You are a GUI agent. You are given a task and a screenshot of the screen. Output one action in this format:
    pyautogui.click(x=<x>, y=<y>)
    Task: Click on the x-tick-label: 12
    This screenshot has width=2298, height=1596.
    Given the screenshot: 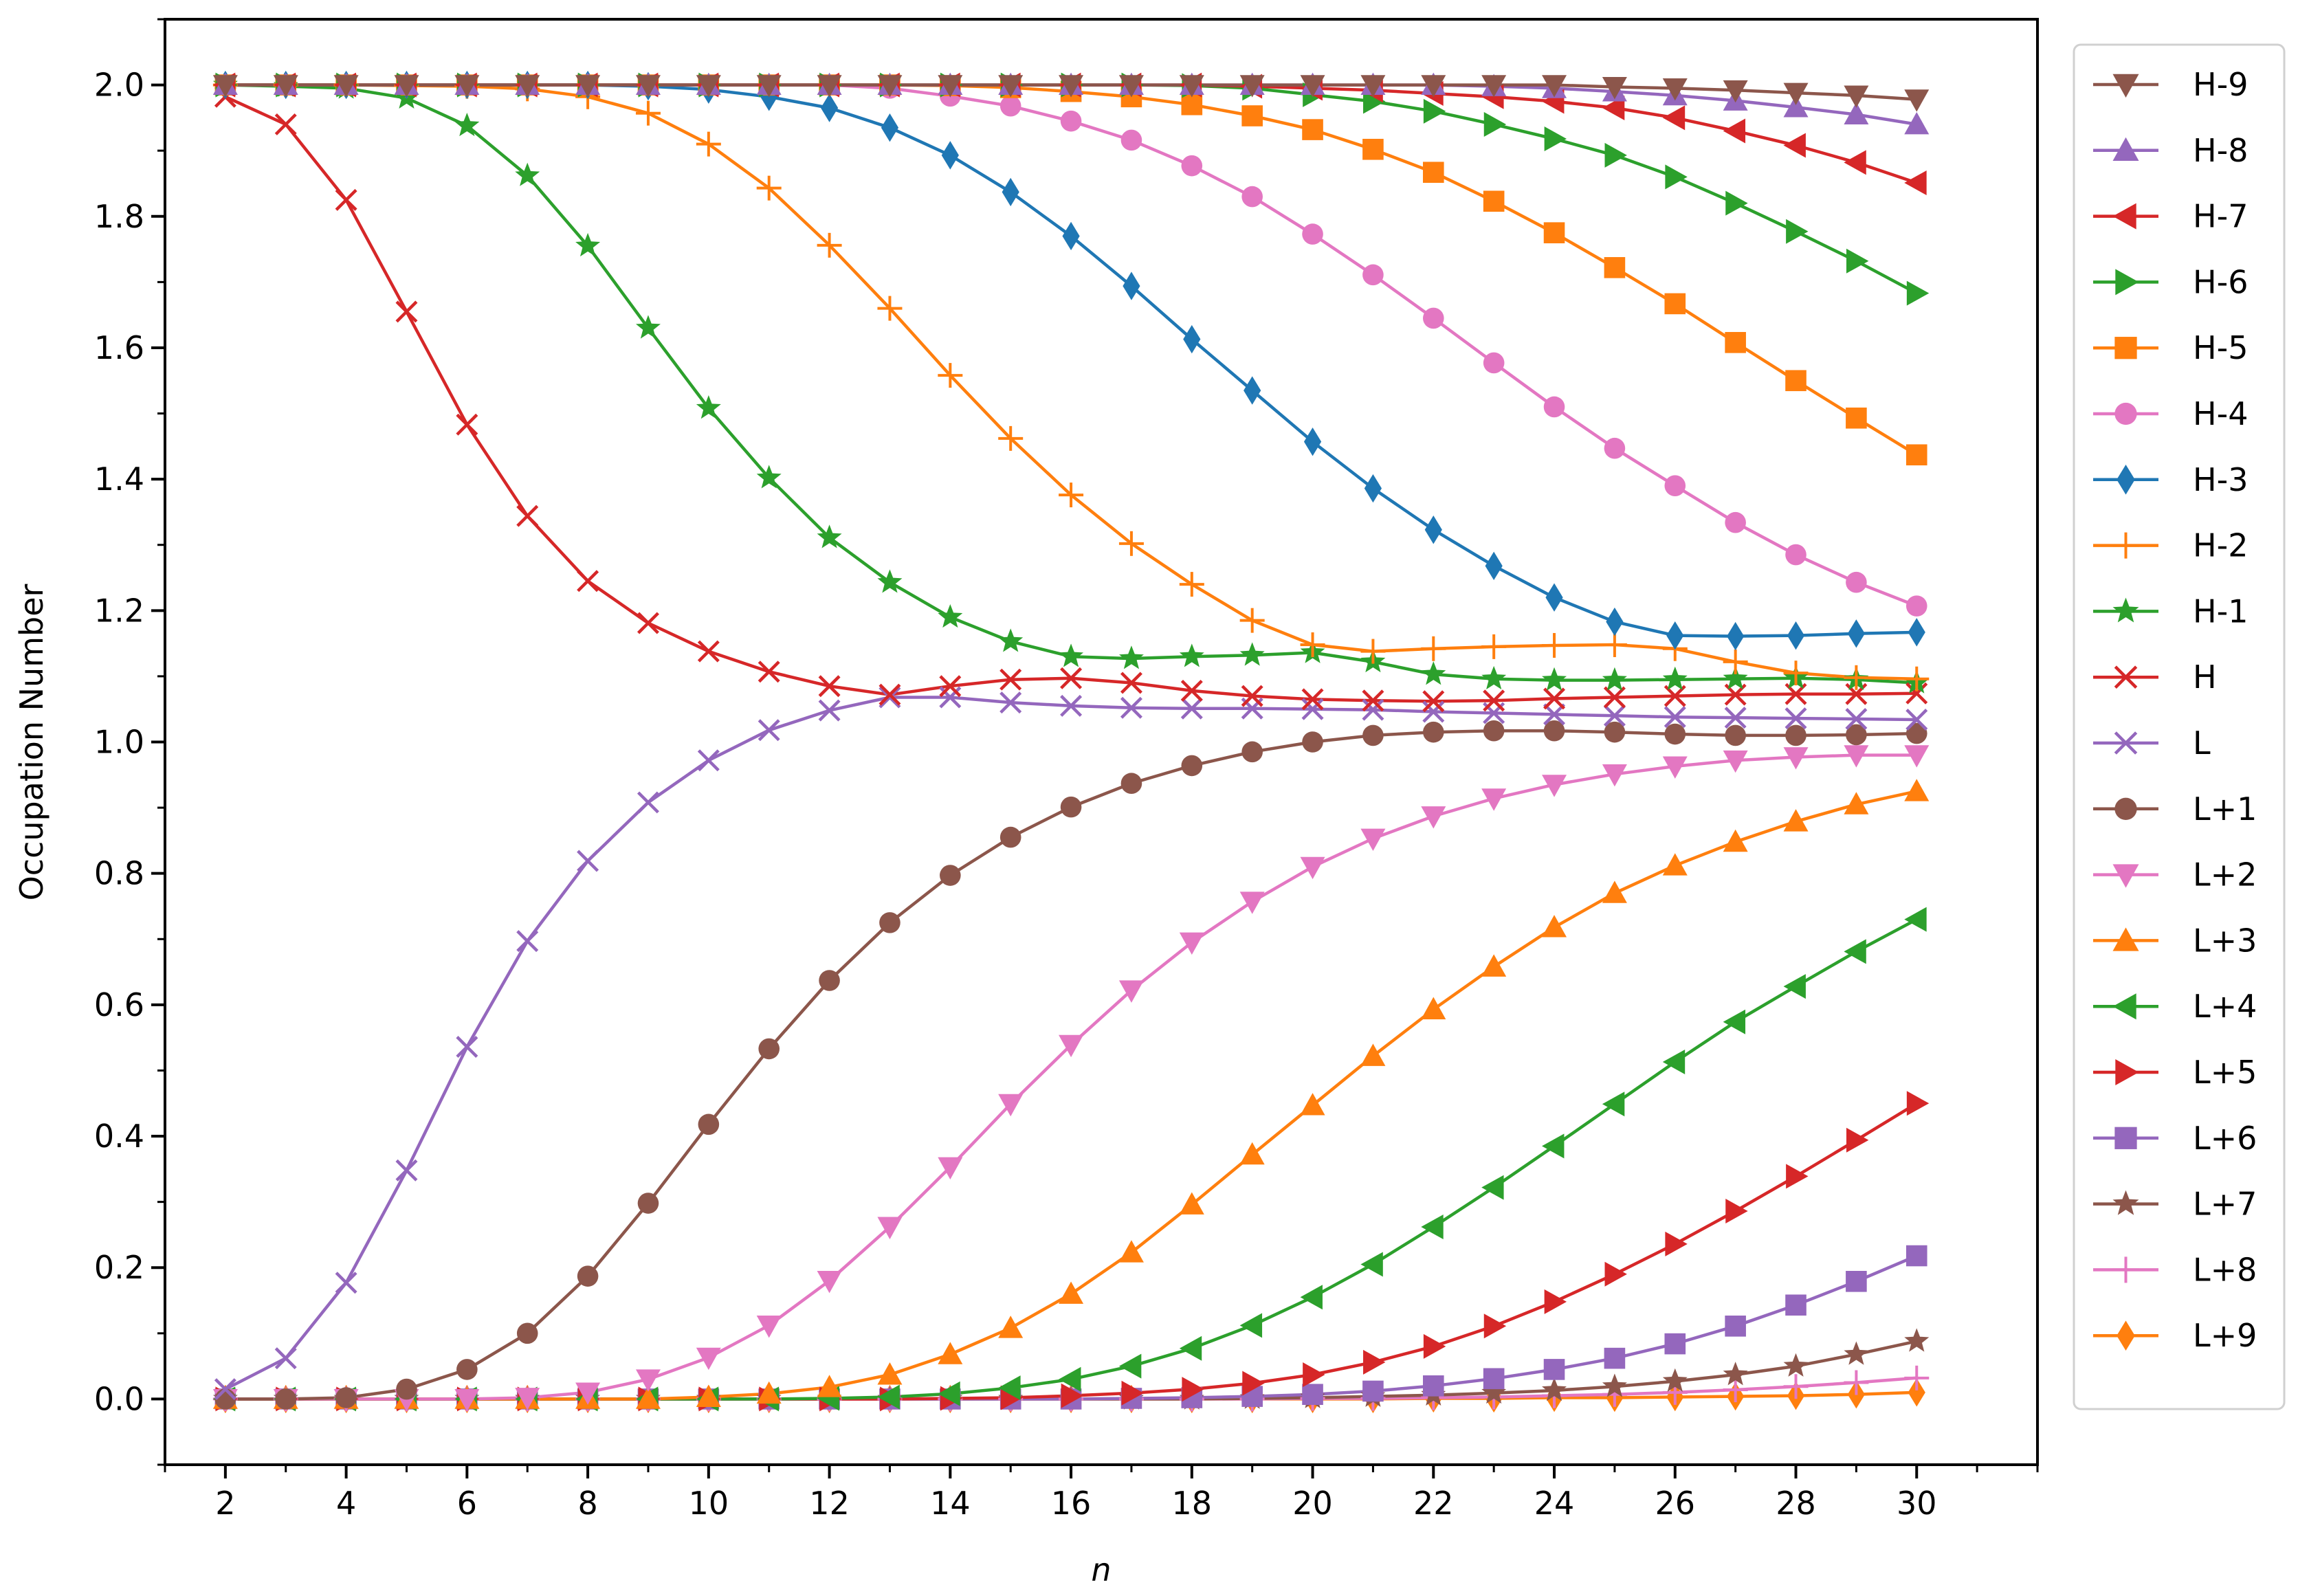 What is the action you would take?
    pyautogui.click(x=829, y=1503)
    